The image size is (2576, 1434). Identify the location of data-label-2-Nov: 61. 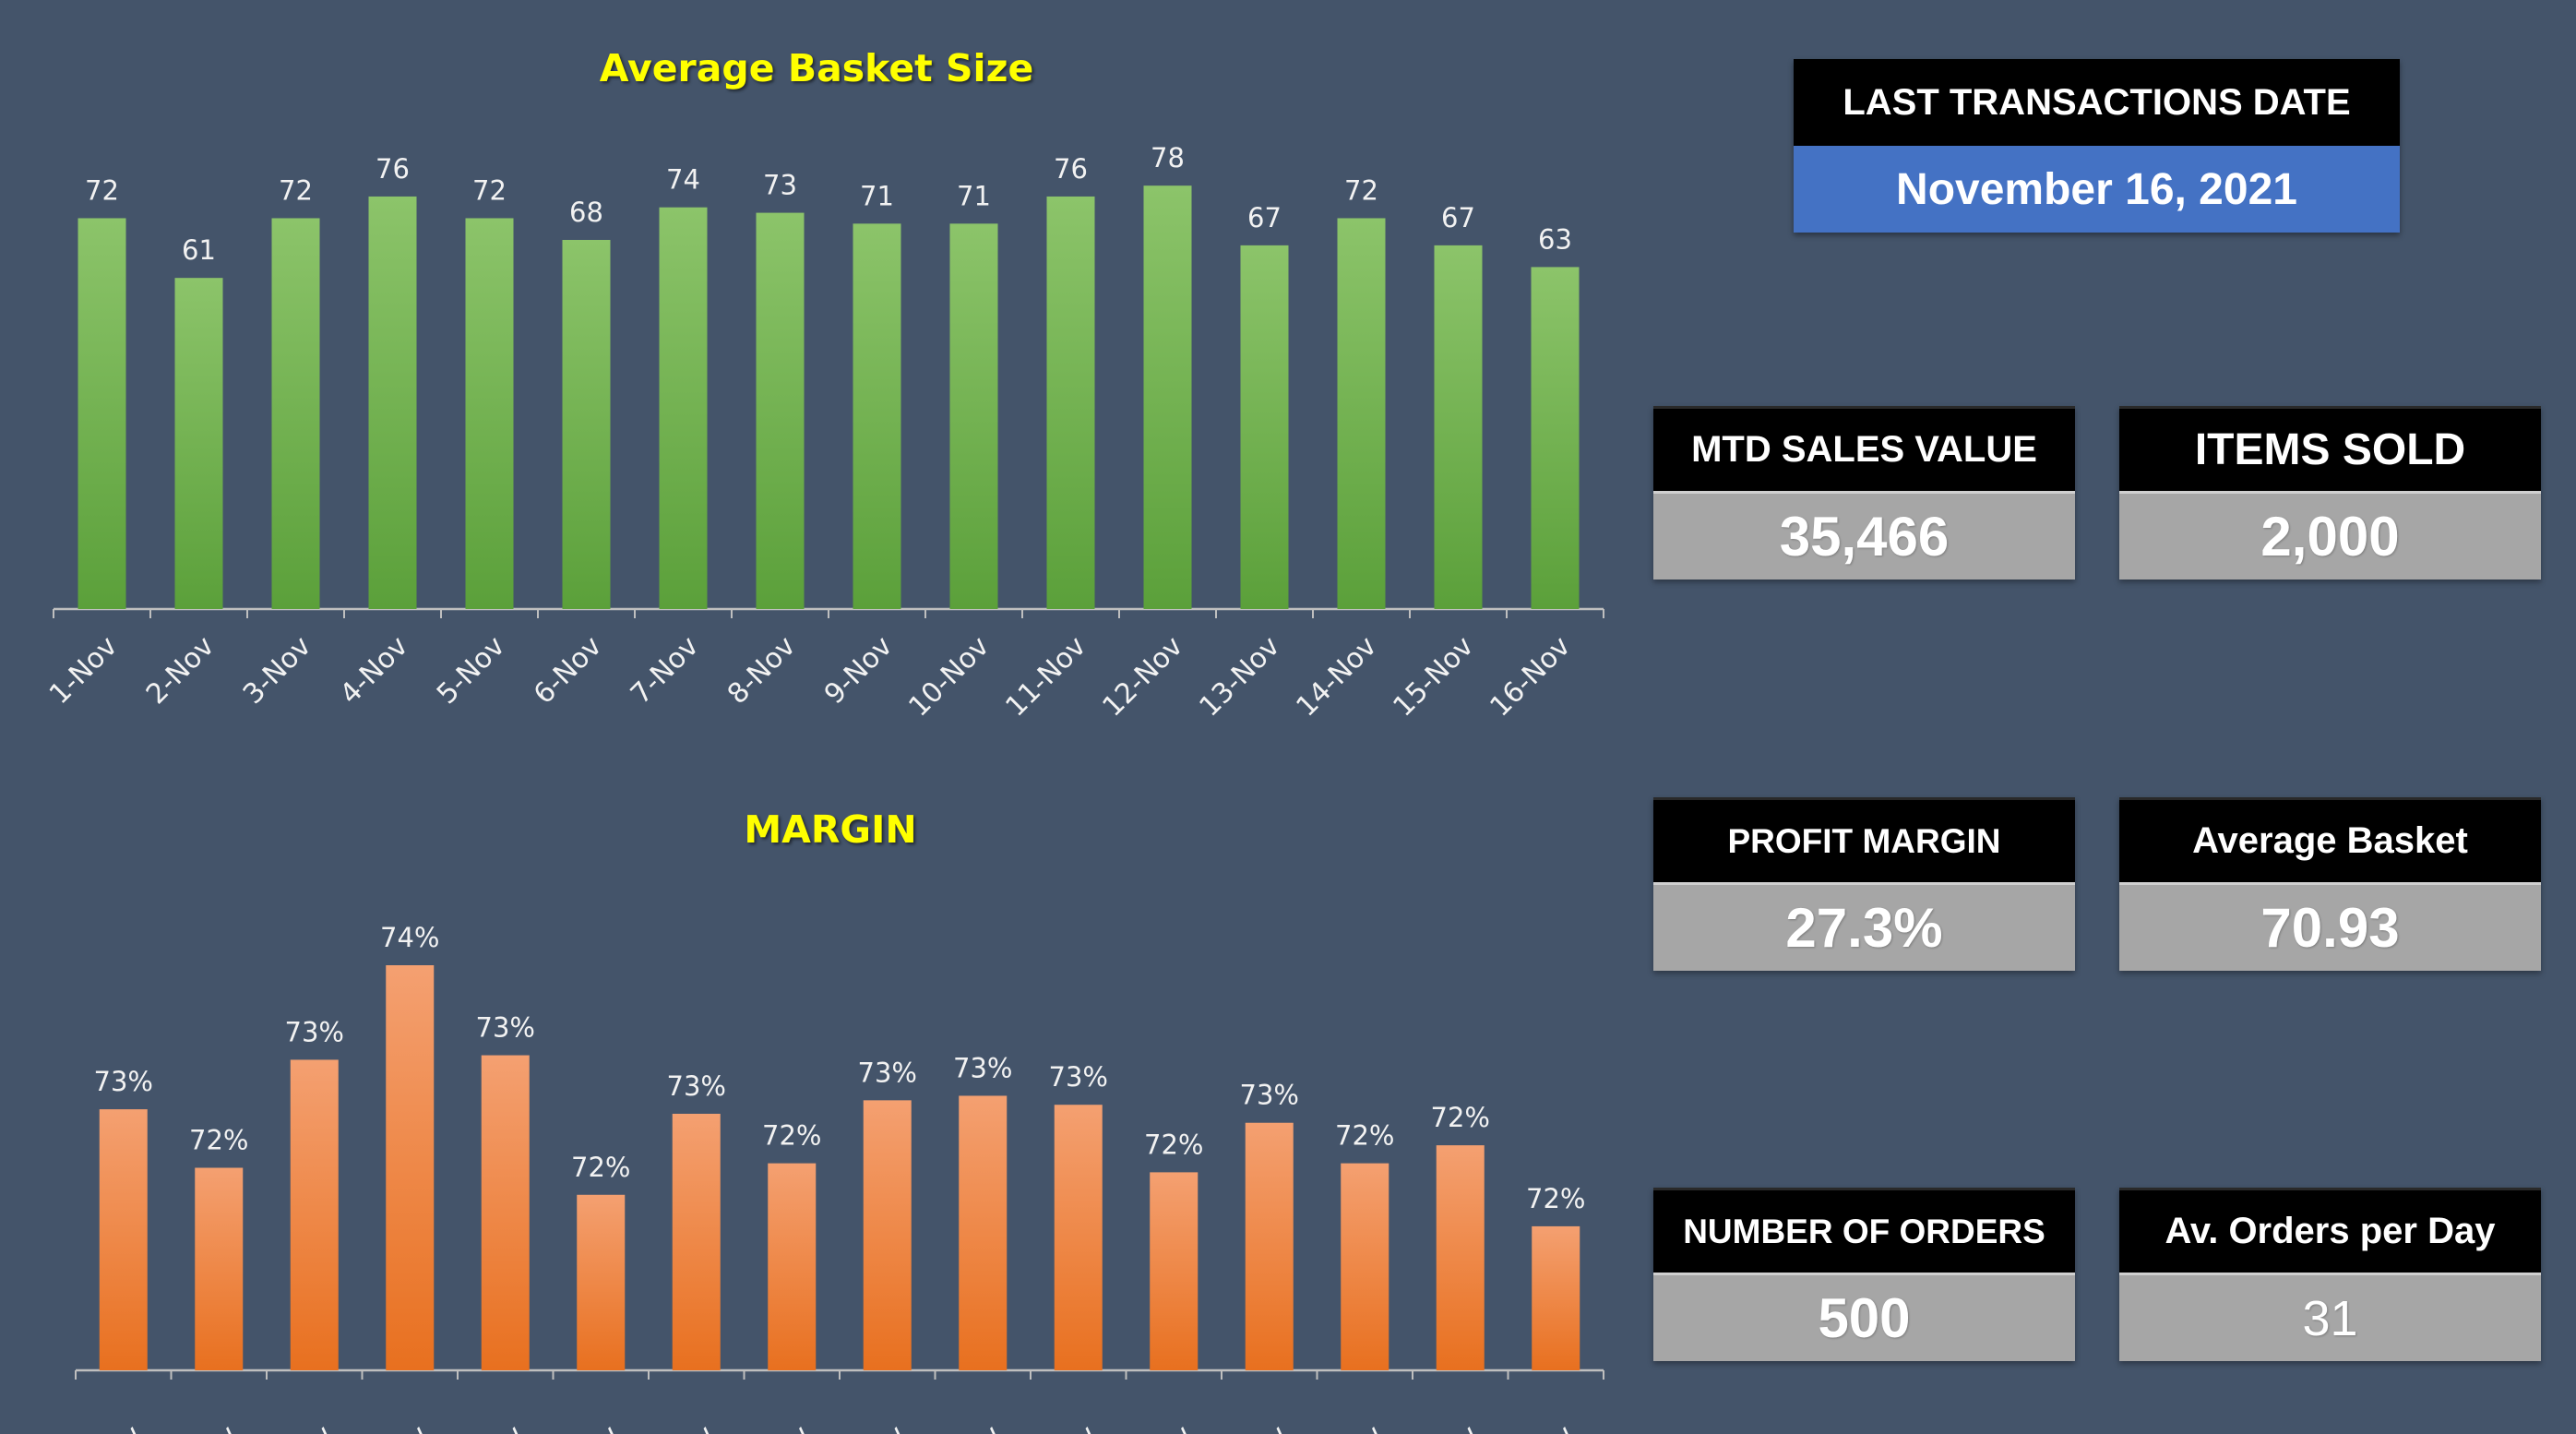
(199, 250).